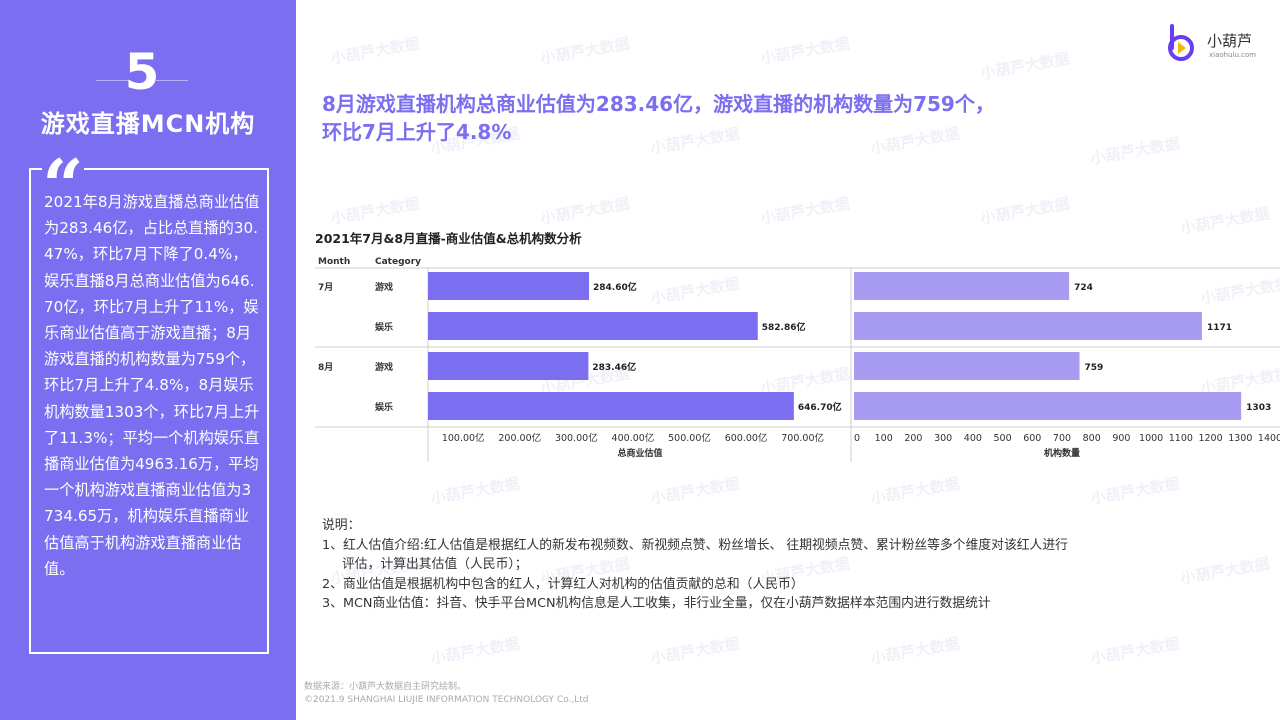 Image resolution: width=1280 pixels, height=720 pixels. I want to click on valuation-data-label: 646.70亿, so click(820, 407).